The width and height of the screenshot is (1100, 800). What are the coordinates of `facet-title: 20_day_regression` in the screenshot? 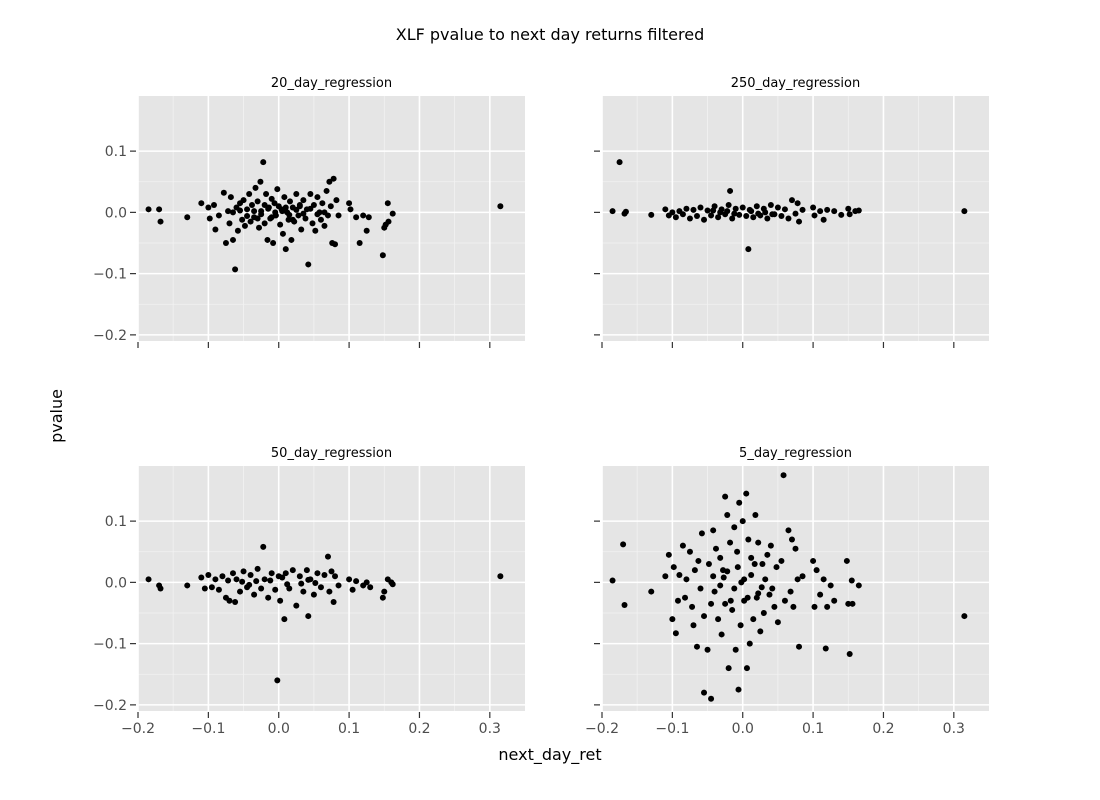 It's located at (331, 83).